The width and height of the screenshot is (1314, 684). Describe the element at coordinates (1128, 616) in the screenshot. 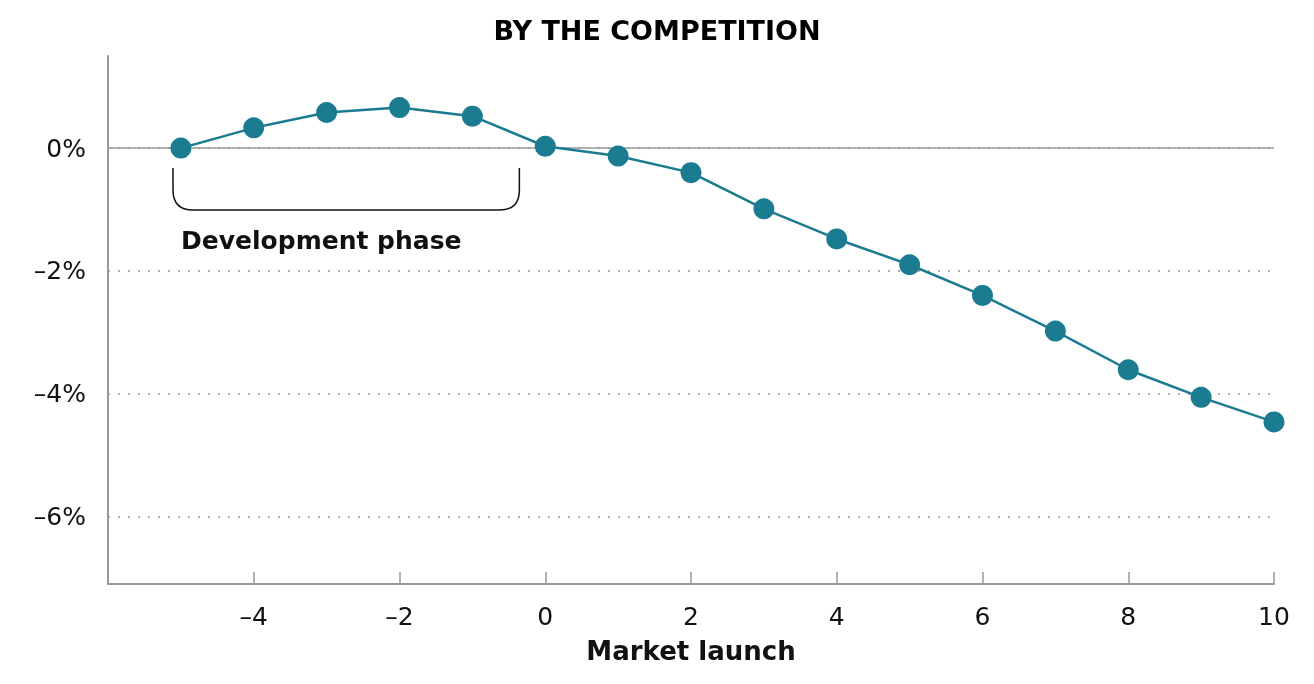

I see `x-tick-label: 8` at that location.